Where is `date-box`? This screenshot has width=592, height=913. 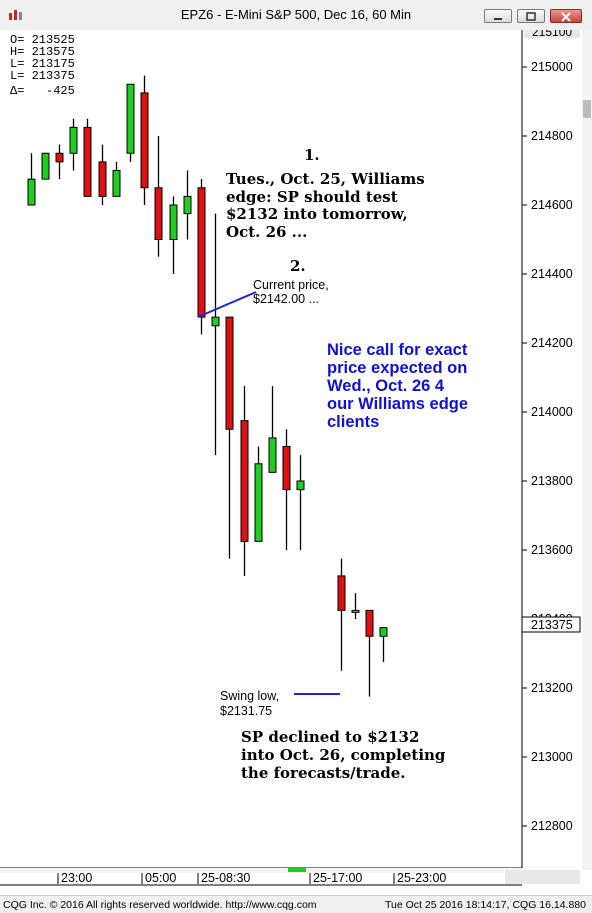 date-box is located at coordinates (542, 877).